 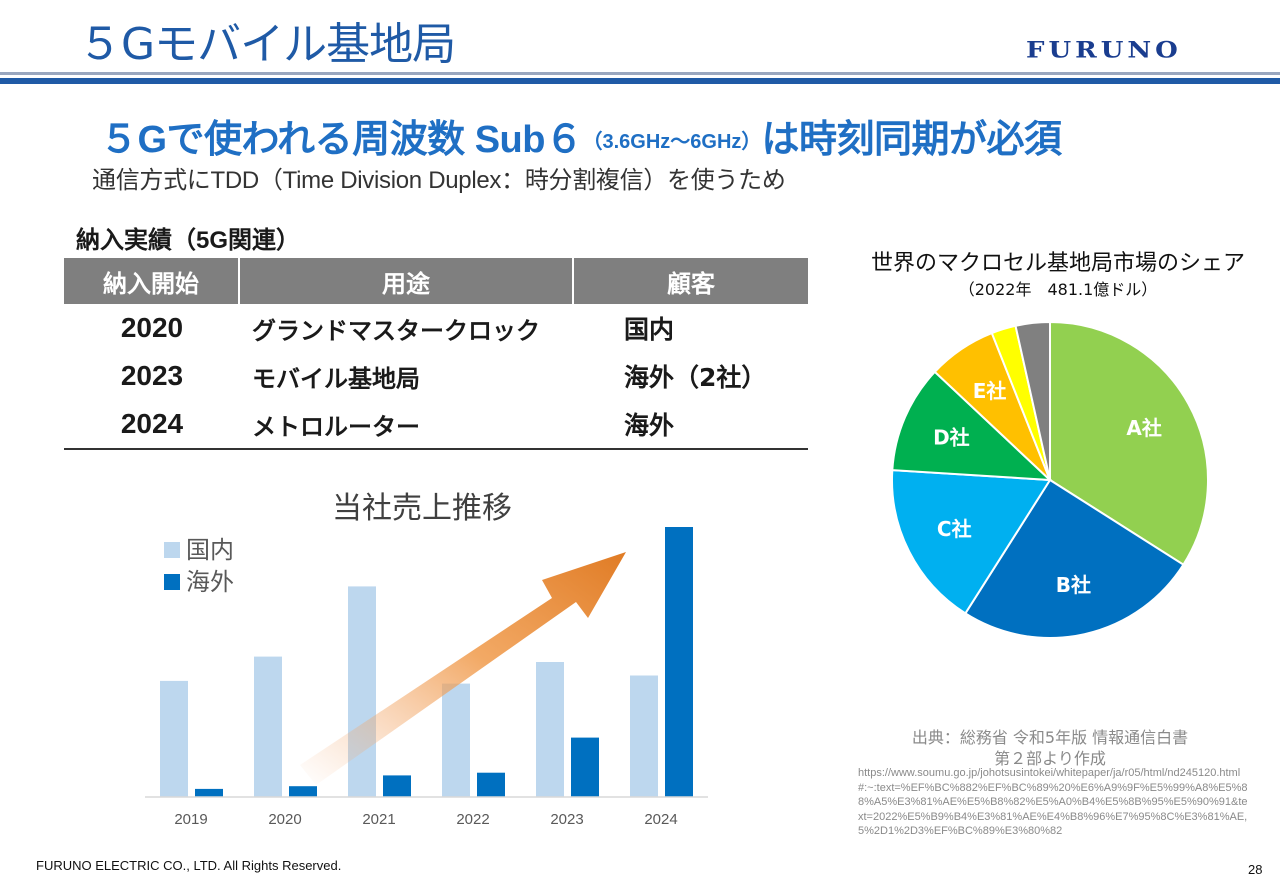 What do you see at coordinates (210, 582) in the screenshot?
I see `legend-label: 海外` at bounding box center [210, 582].